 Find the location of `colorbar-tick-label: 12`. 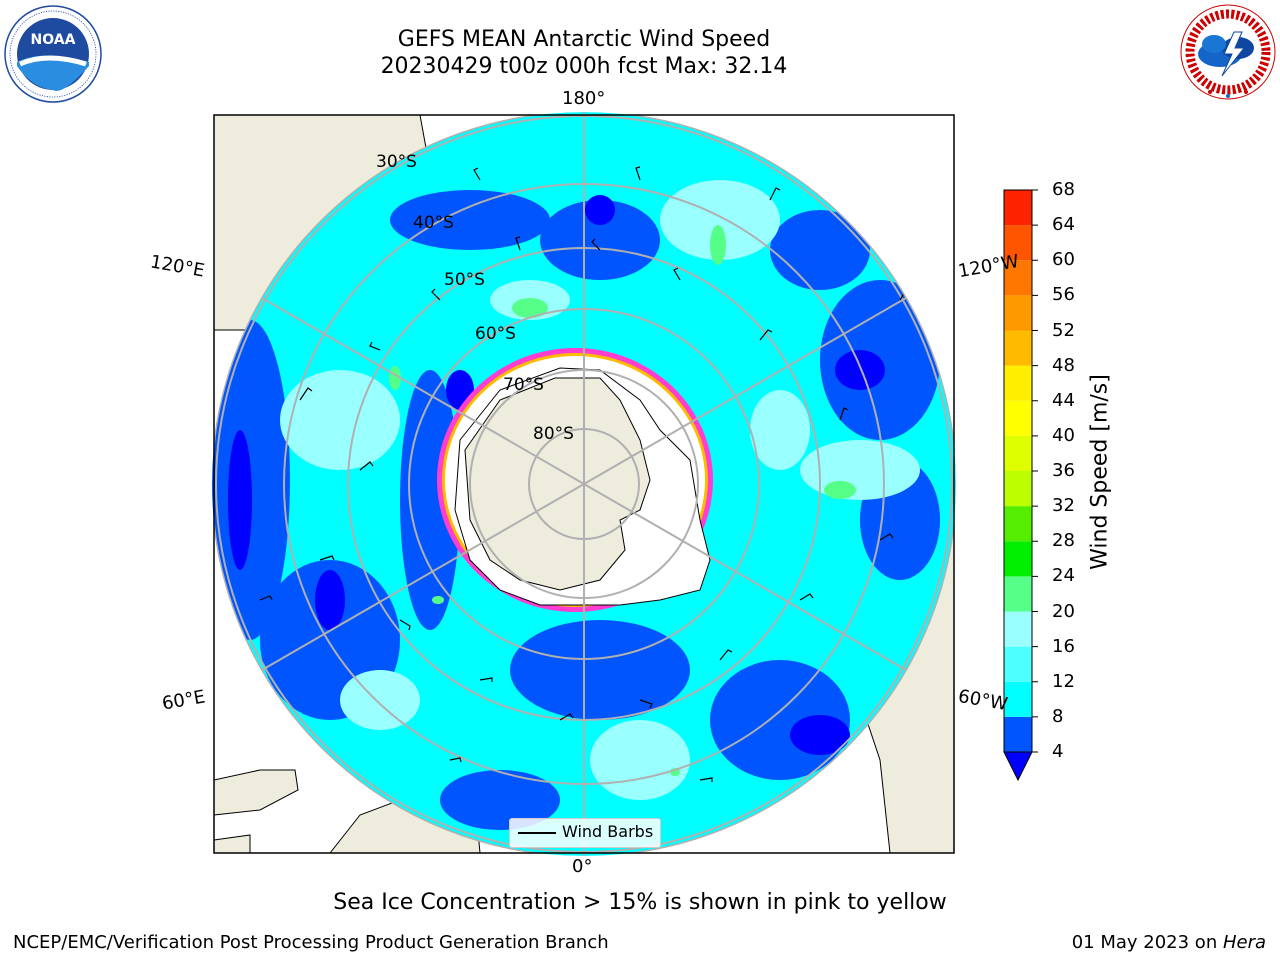

colorbar-tick-label: 12 is located at coordinates (1063, 681).